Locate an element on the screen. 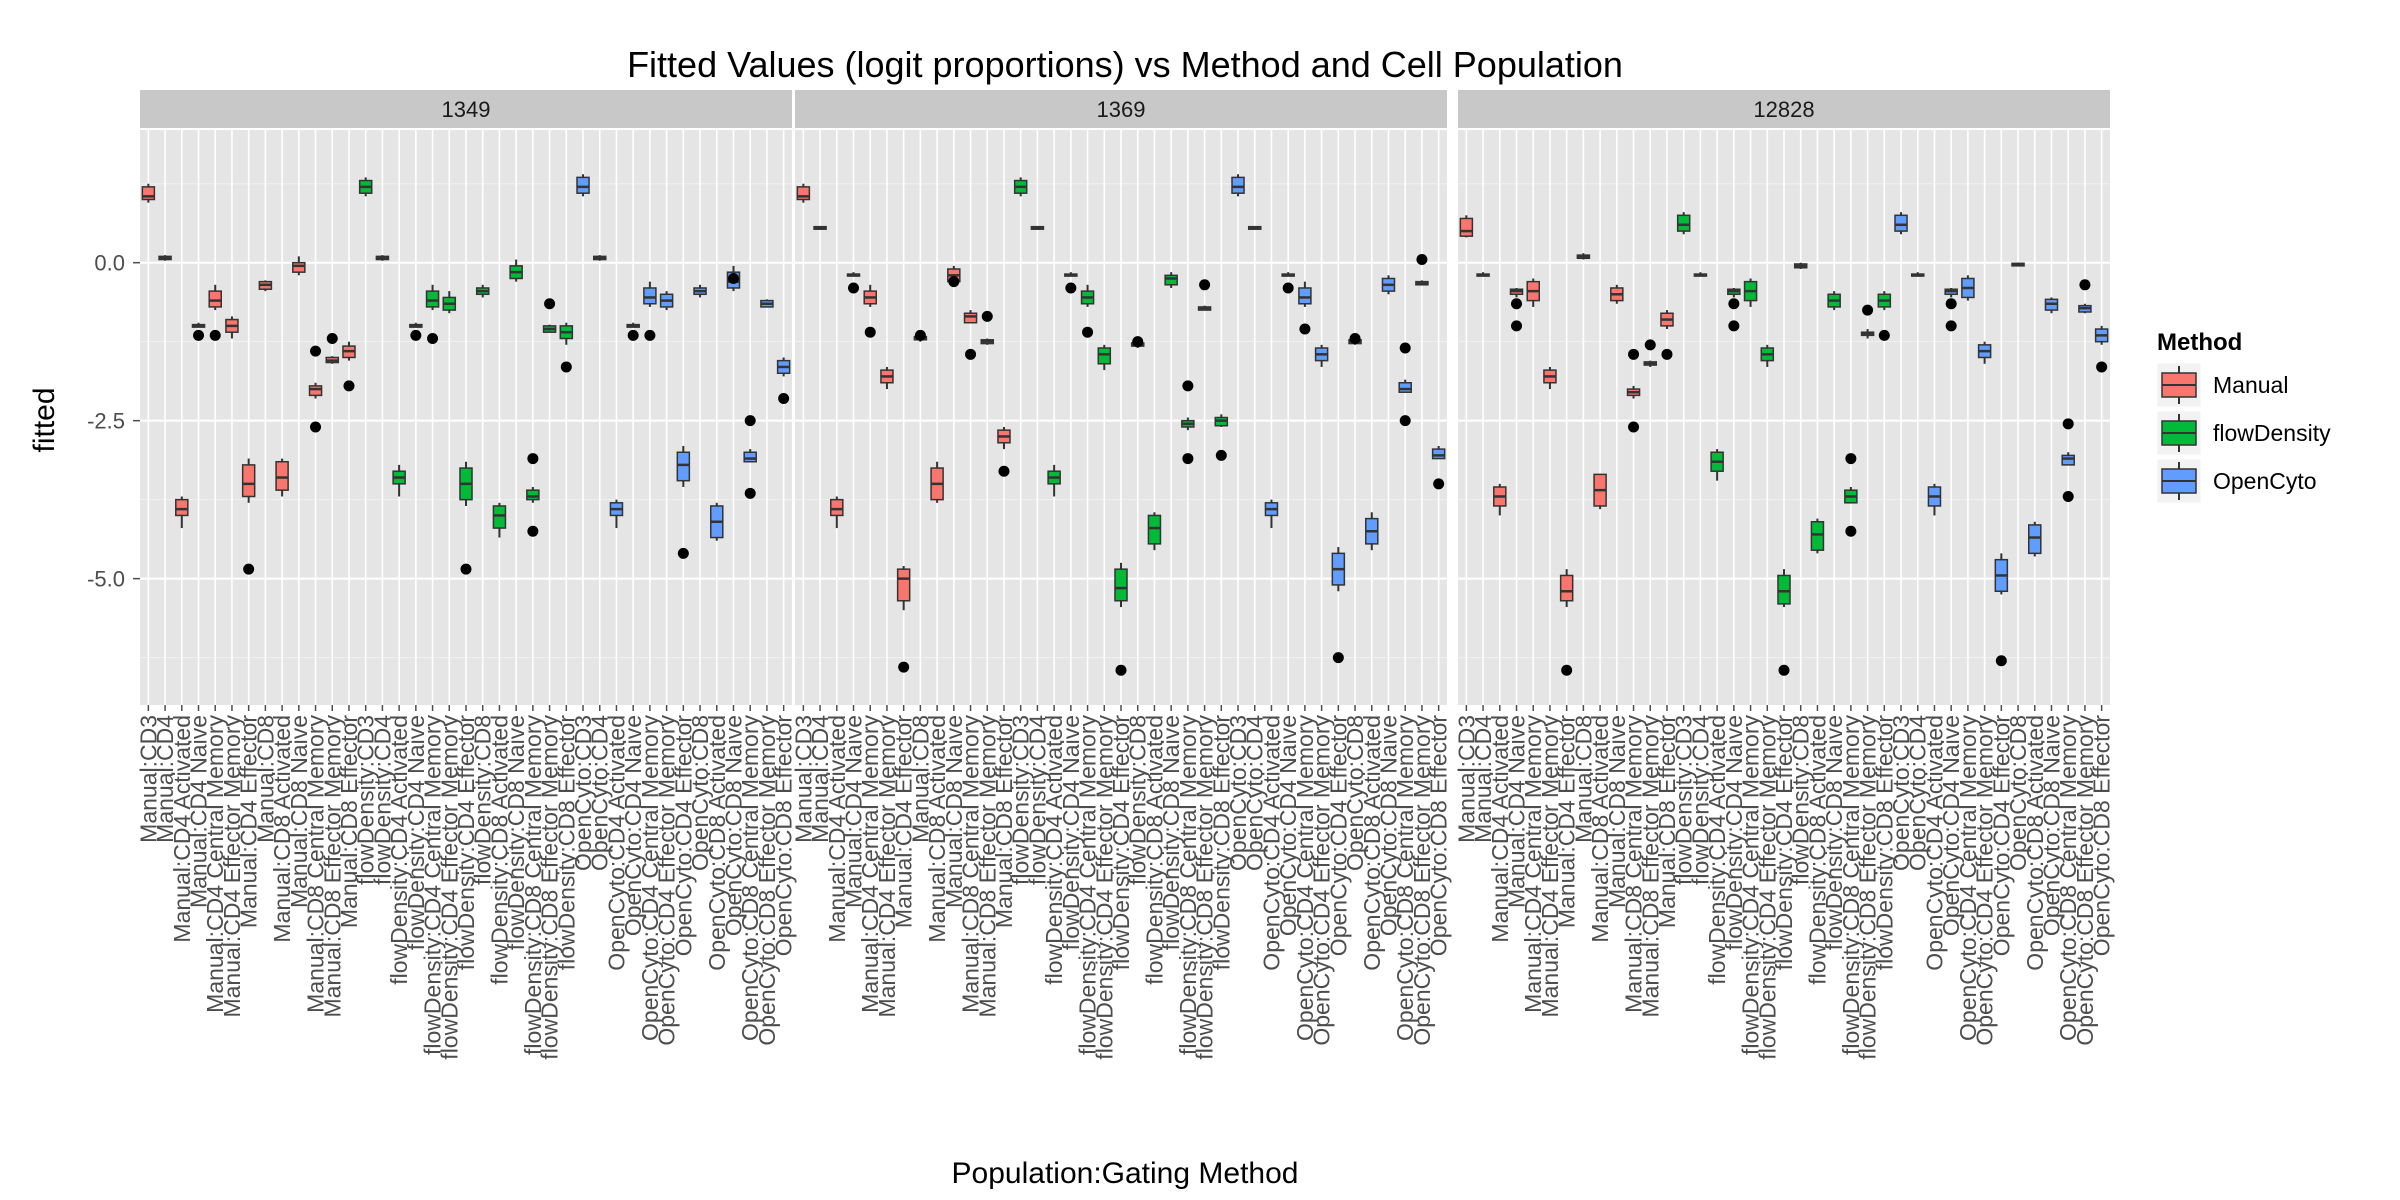 The width and height of the screenshot is (2400, 1200). x-tick-label: OpenCyto:CD8 Central Memory is located at coordinates (2068, 878).